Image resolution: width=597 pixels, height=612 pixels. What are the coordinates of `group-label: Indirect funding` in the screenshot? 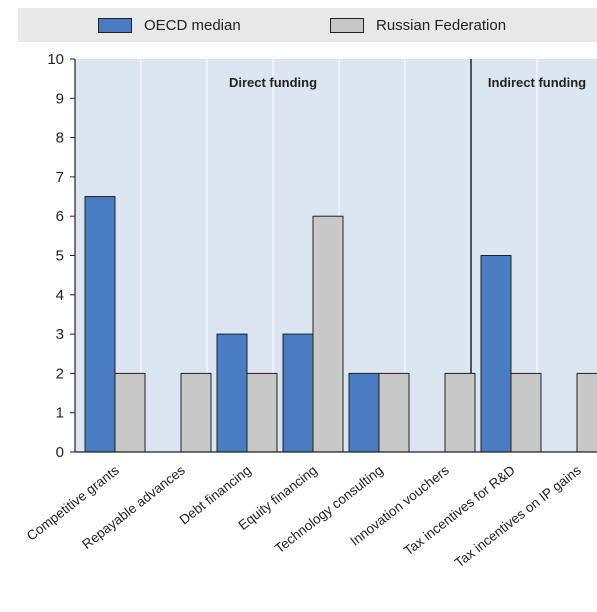 It's located at (537, 82).